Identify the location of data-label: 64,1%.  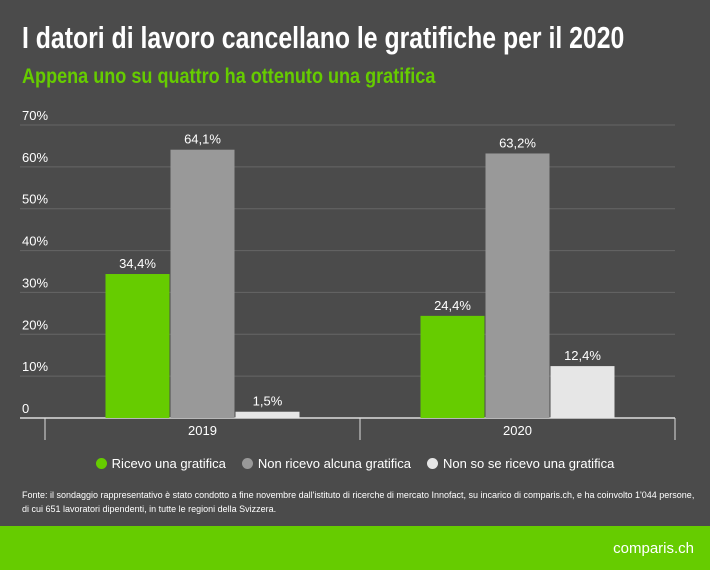
(202, 139).